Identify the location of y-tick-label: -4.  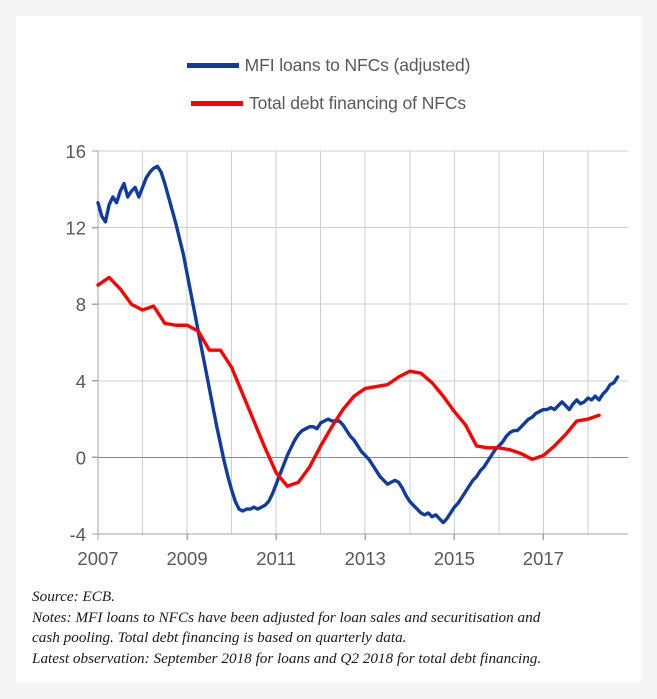
(78, 534).